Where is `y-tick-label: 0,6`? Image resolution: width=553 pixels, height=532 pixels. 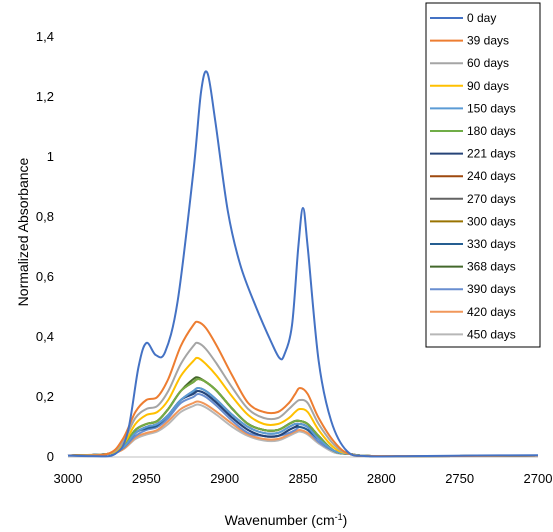 y-tick-label: 0,6 is located at coordinates (45, 276).